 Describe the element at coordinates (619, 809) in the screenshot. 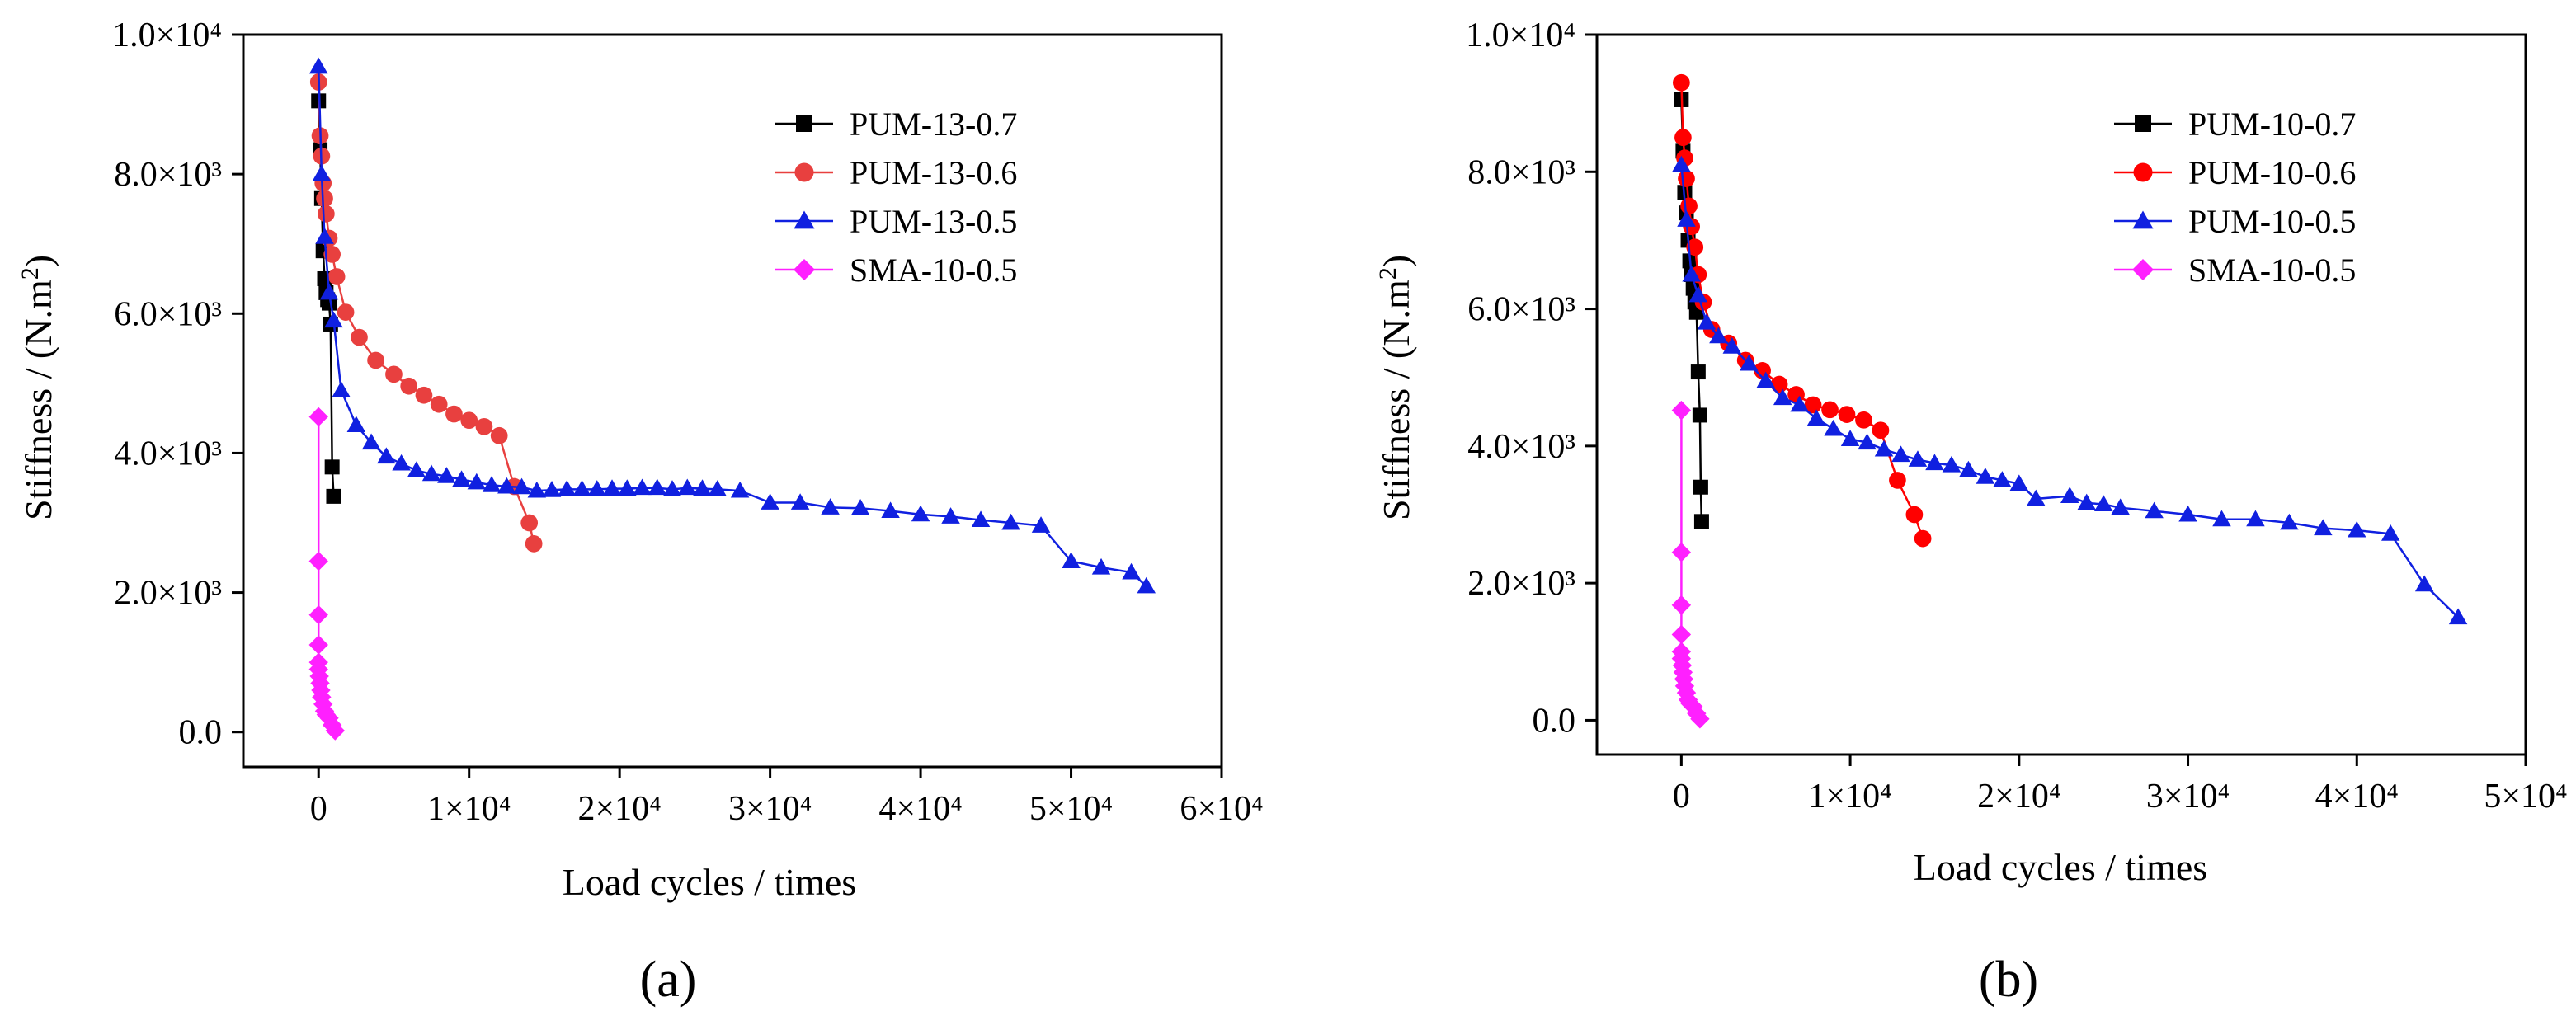

I see `x-tick-label: 2×10⁴` at that location.